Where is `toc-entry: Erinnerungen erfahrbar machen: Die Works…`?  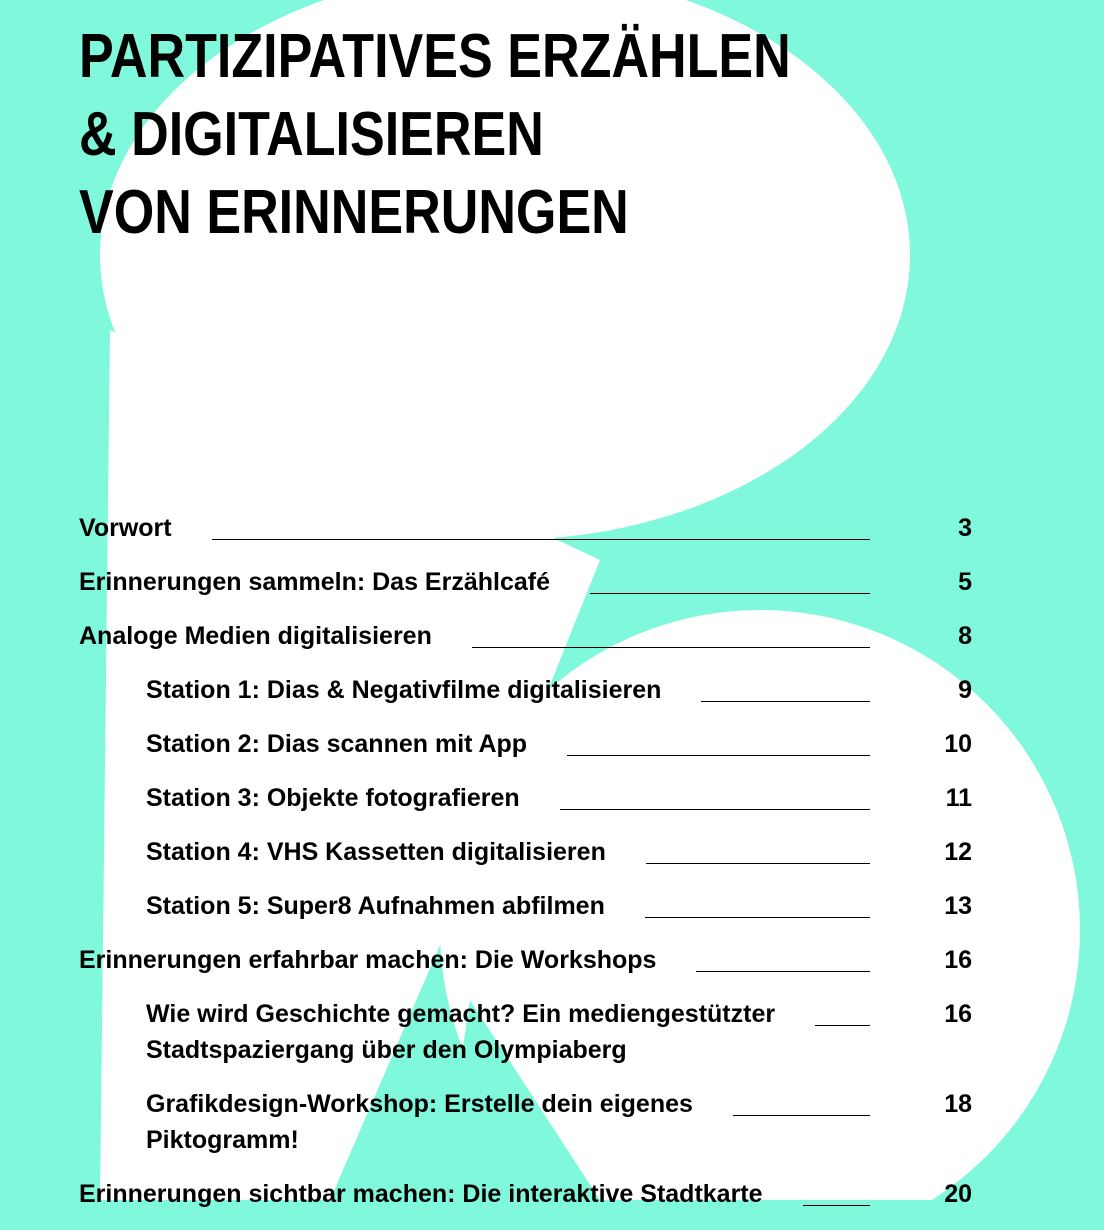 toc-entry: Erinnerungen erfahrbar machen: Die Works… is located at coordinates (525, 960).